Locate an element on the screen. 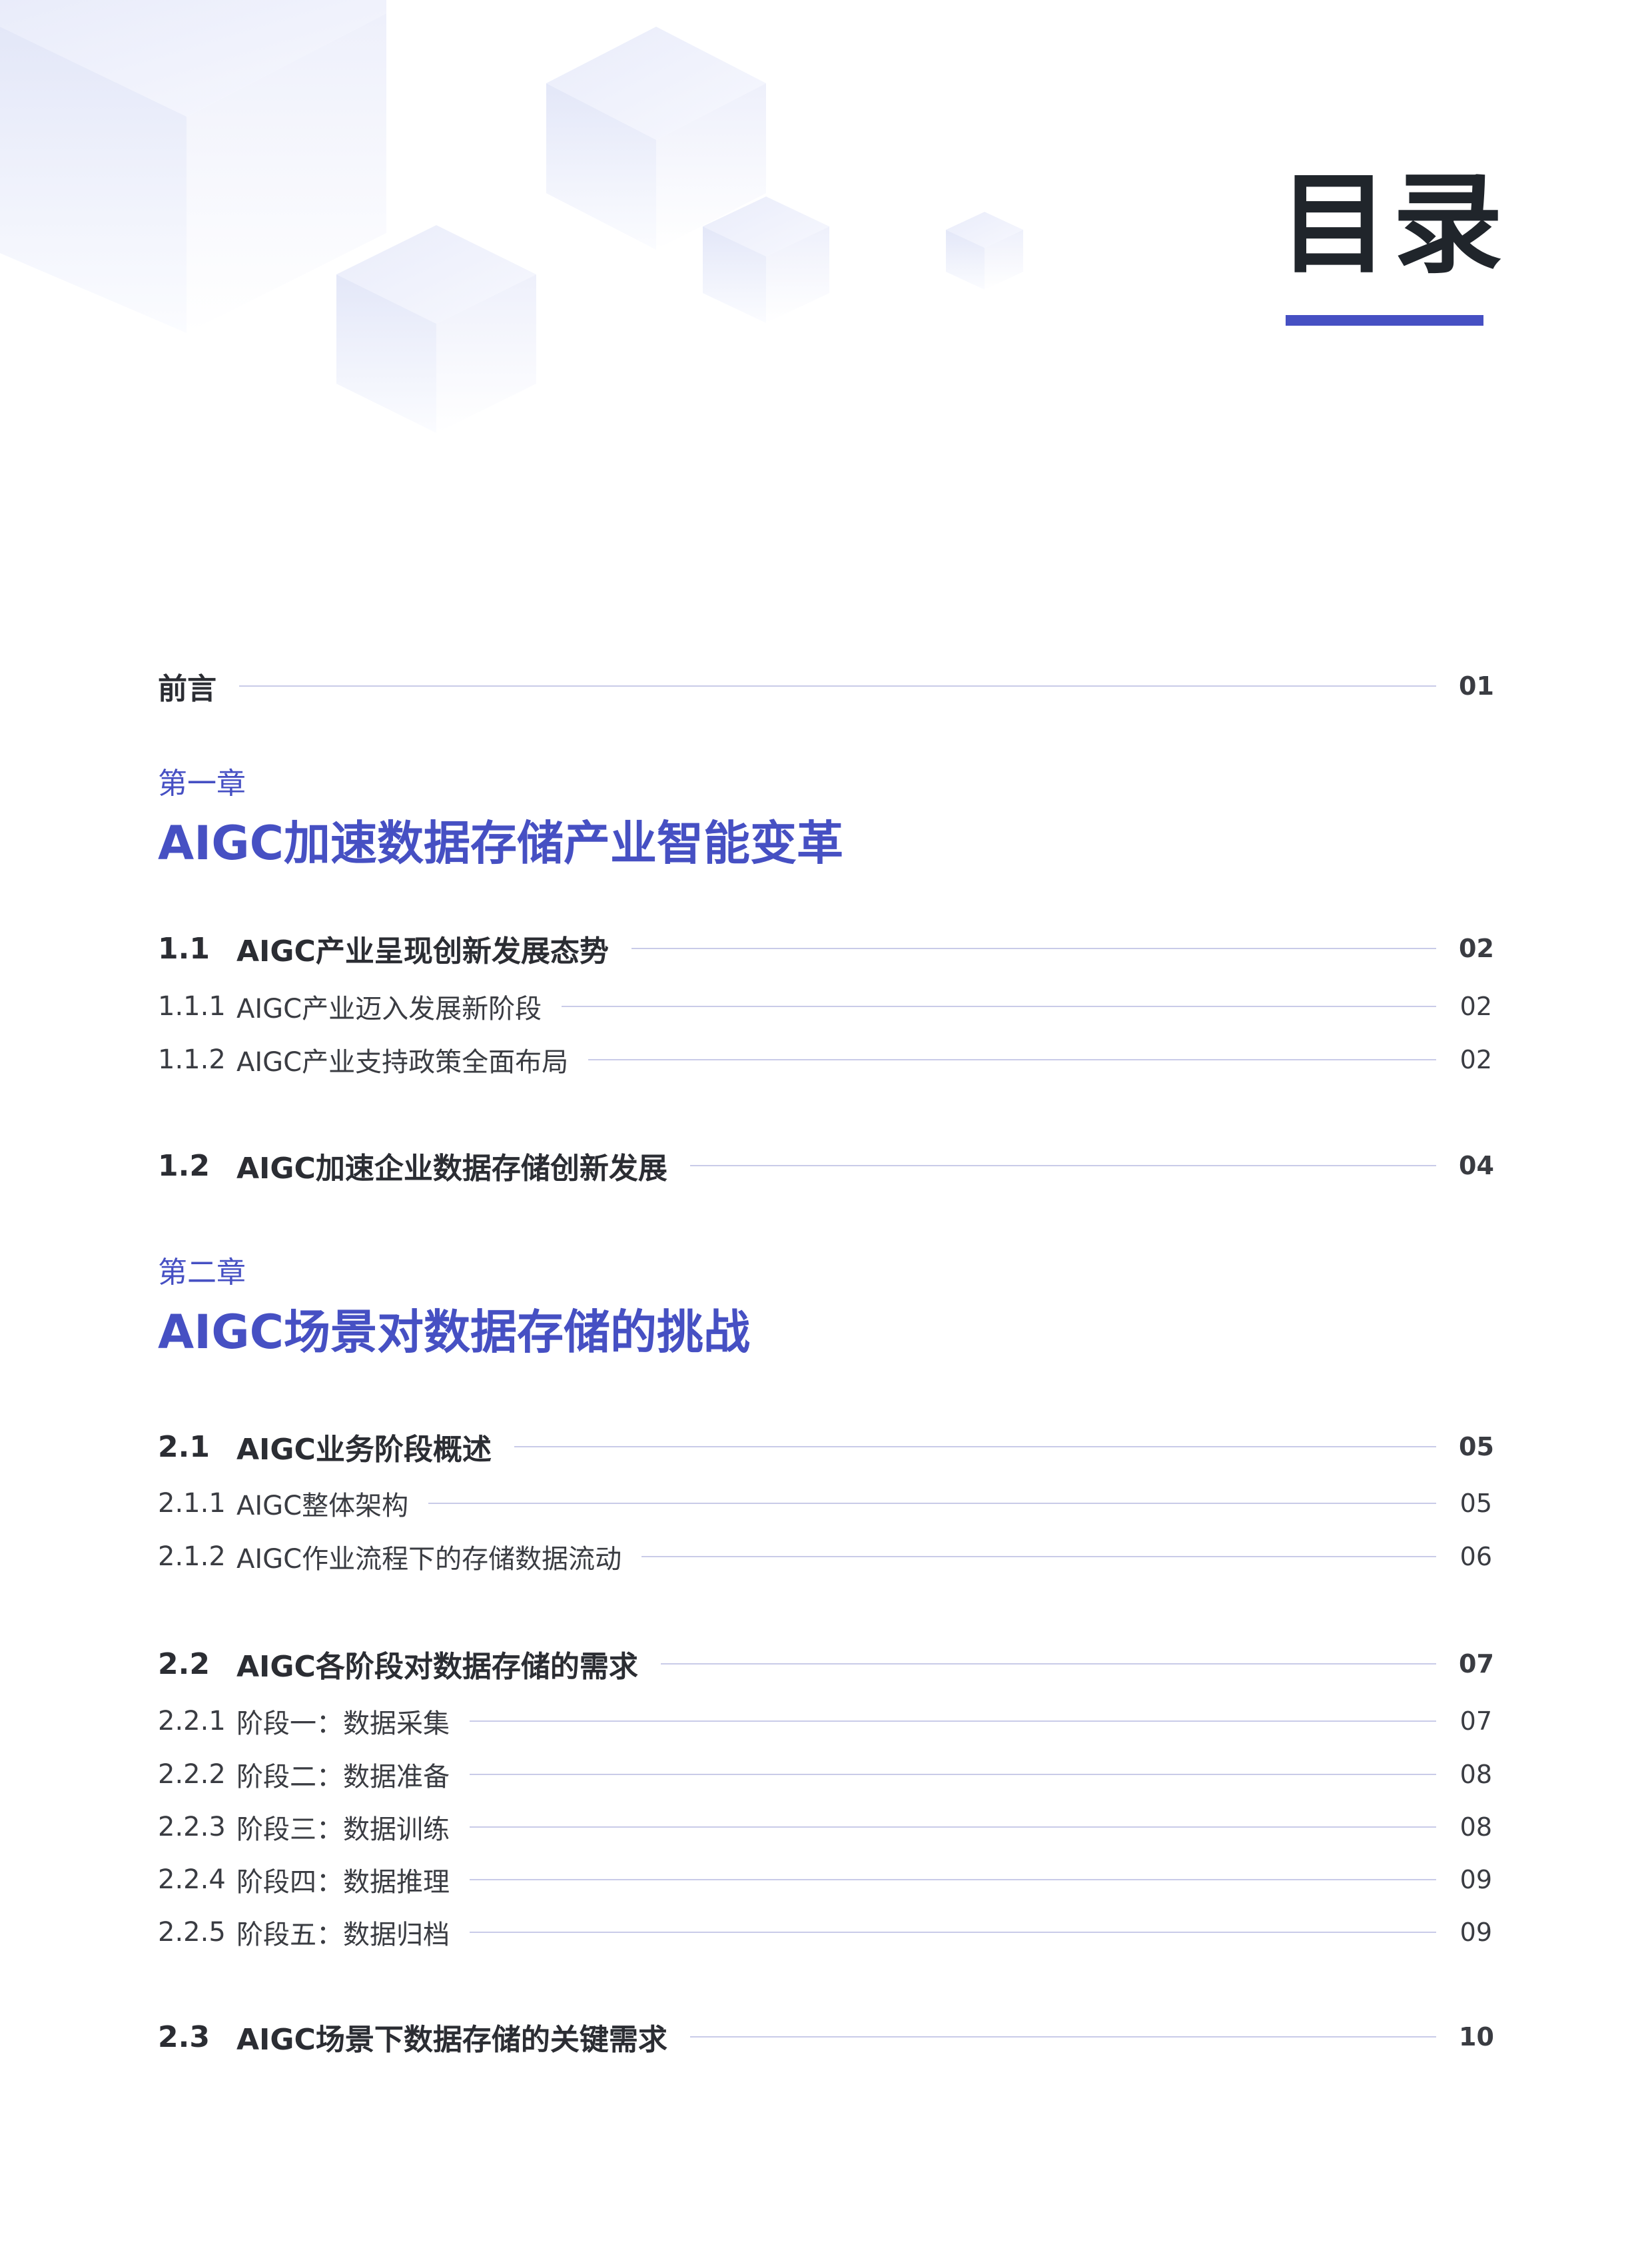 The width and height of the screenshot is (1652, 2242). section-title: AIGC各阶段对数据存储的需求 is located at coordinates (437, 1667).